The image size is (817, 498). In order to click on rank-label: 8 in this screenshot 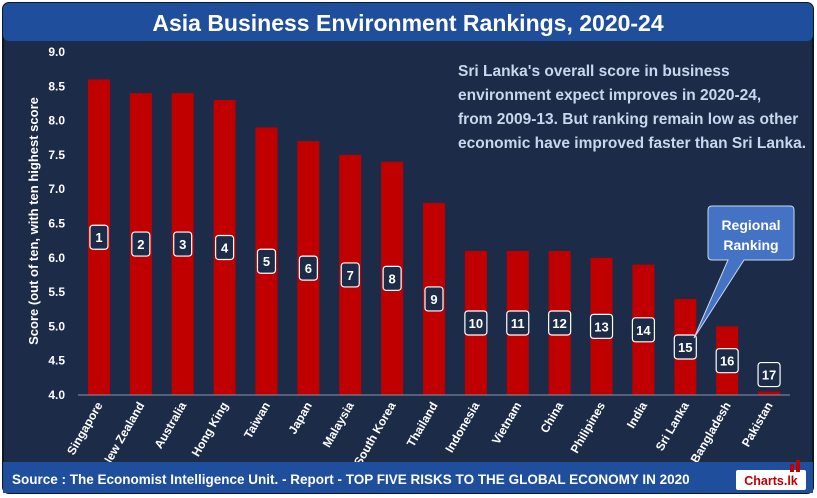, I will do `click(392, 278)`.